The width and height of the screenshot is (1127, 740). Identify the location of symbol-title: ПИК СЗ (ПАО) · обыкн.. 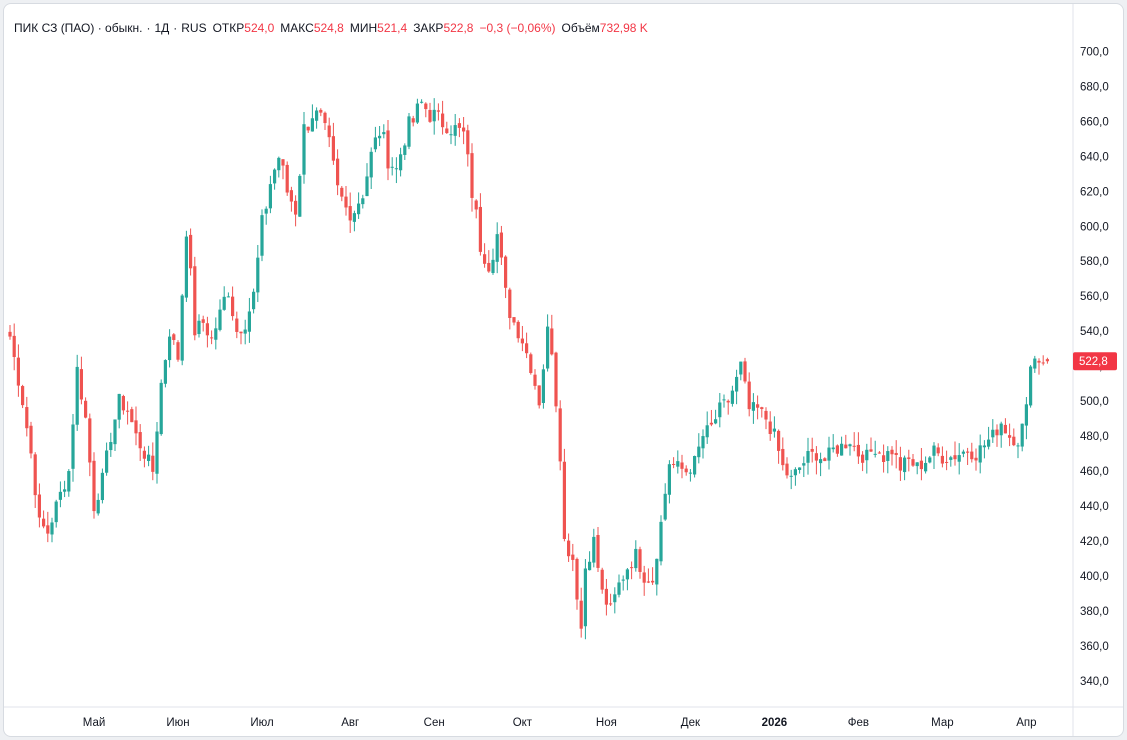
(78, 28).